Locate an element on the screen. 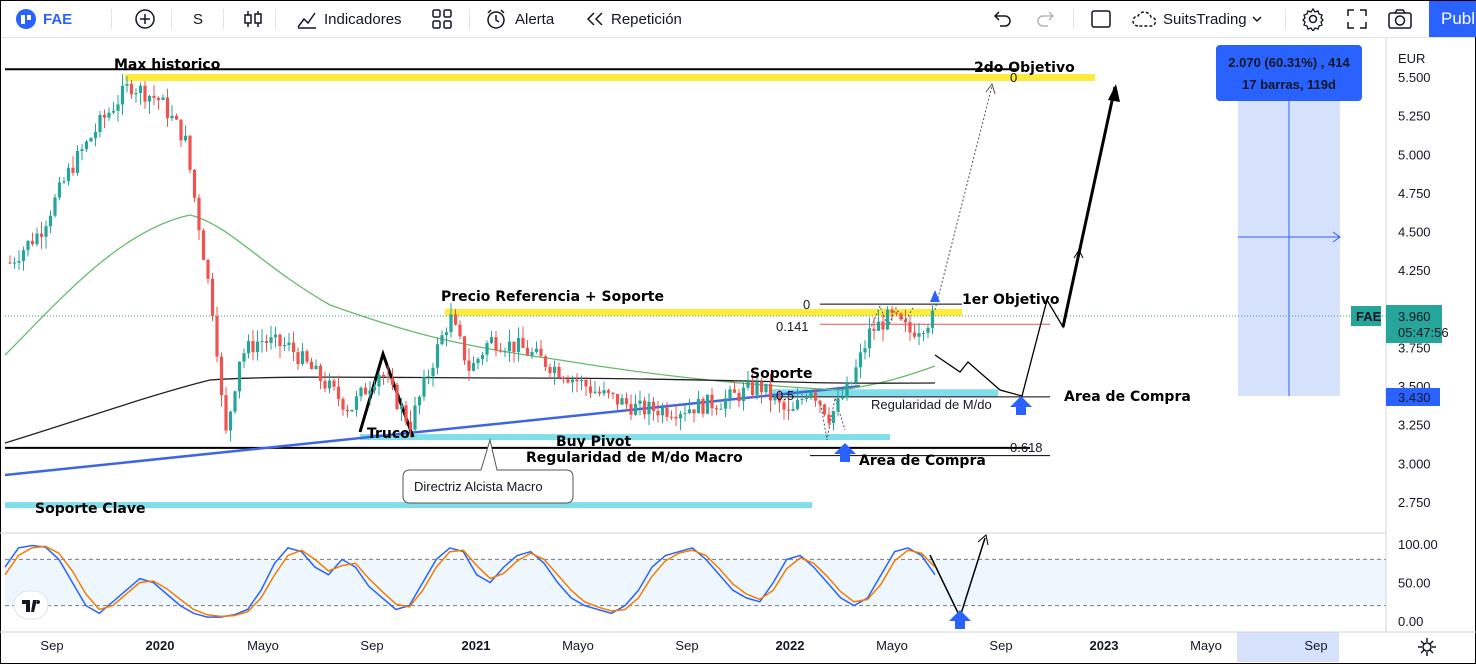 This screenshot has width=1476, height=664. gear-hub is located at coordinates (1427, 647).